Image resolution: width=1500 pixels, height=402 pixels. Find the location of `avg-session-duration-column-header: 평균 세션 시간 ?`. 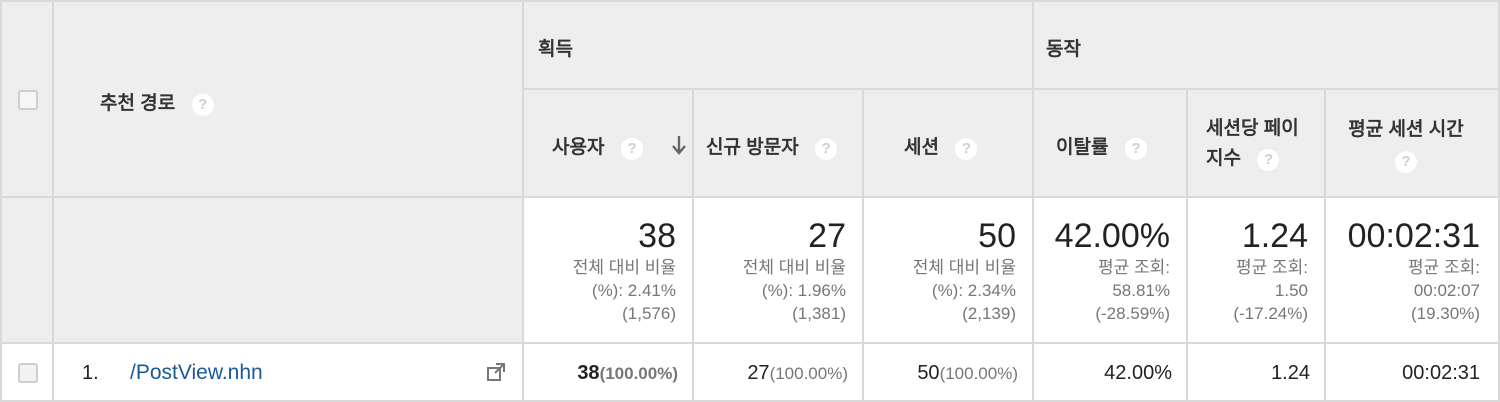

avg-session-duration-column-header: 평균 세션 시간 ? is located at coordinates (1413, 144).